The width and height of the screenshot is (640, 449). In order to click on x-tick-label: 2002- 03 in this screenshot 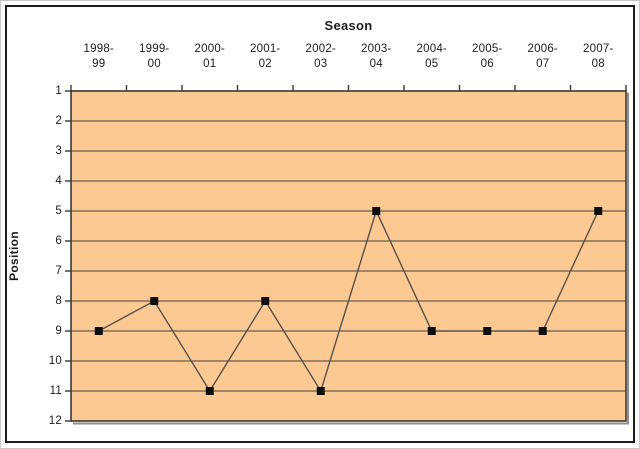, I will do `click(320, 56)`.